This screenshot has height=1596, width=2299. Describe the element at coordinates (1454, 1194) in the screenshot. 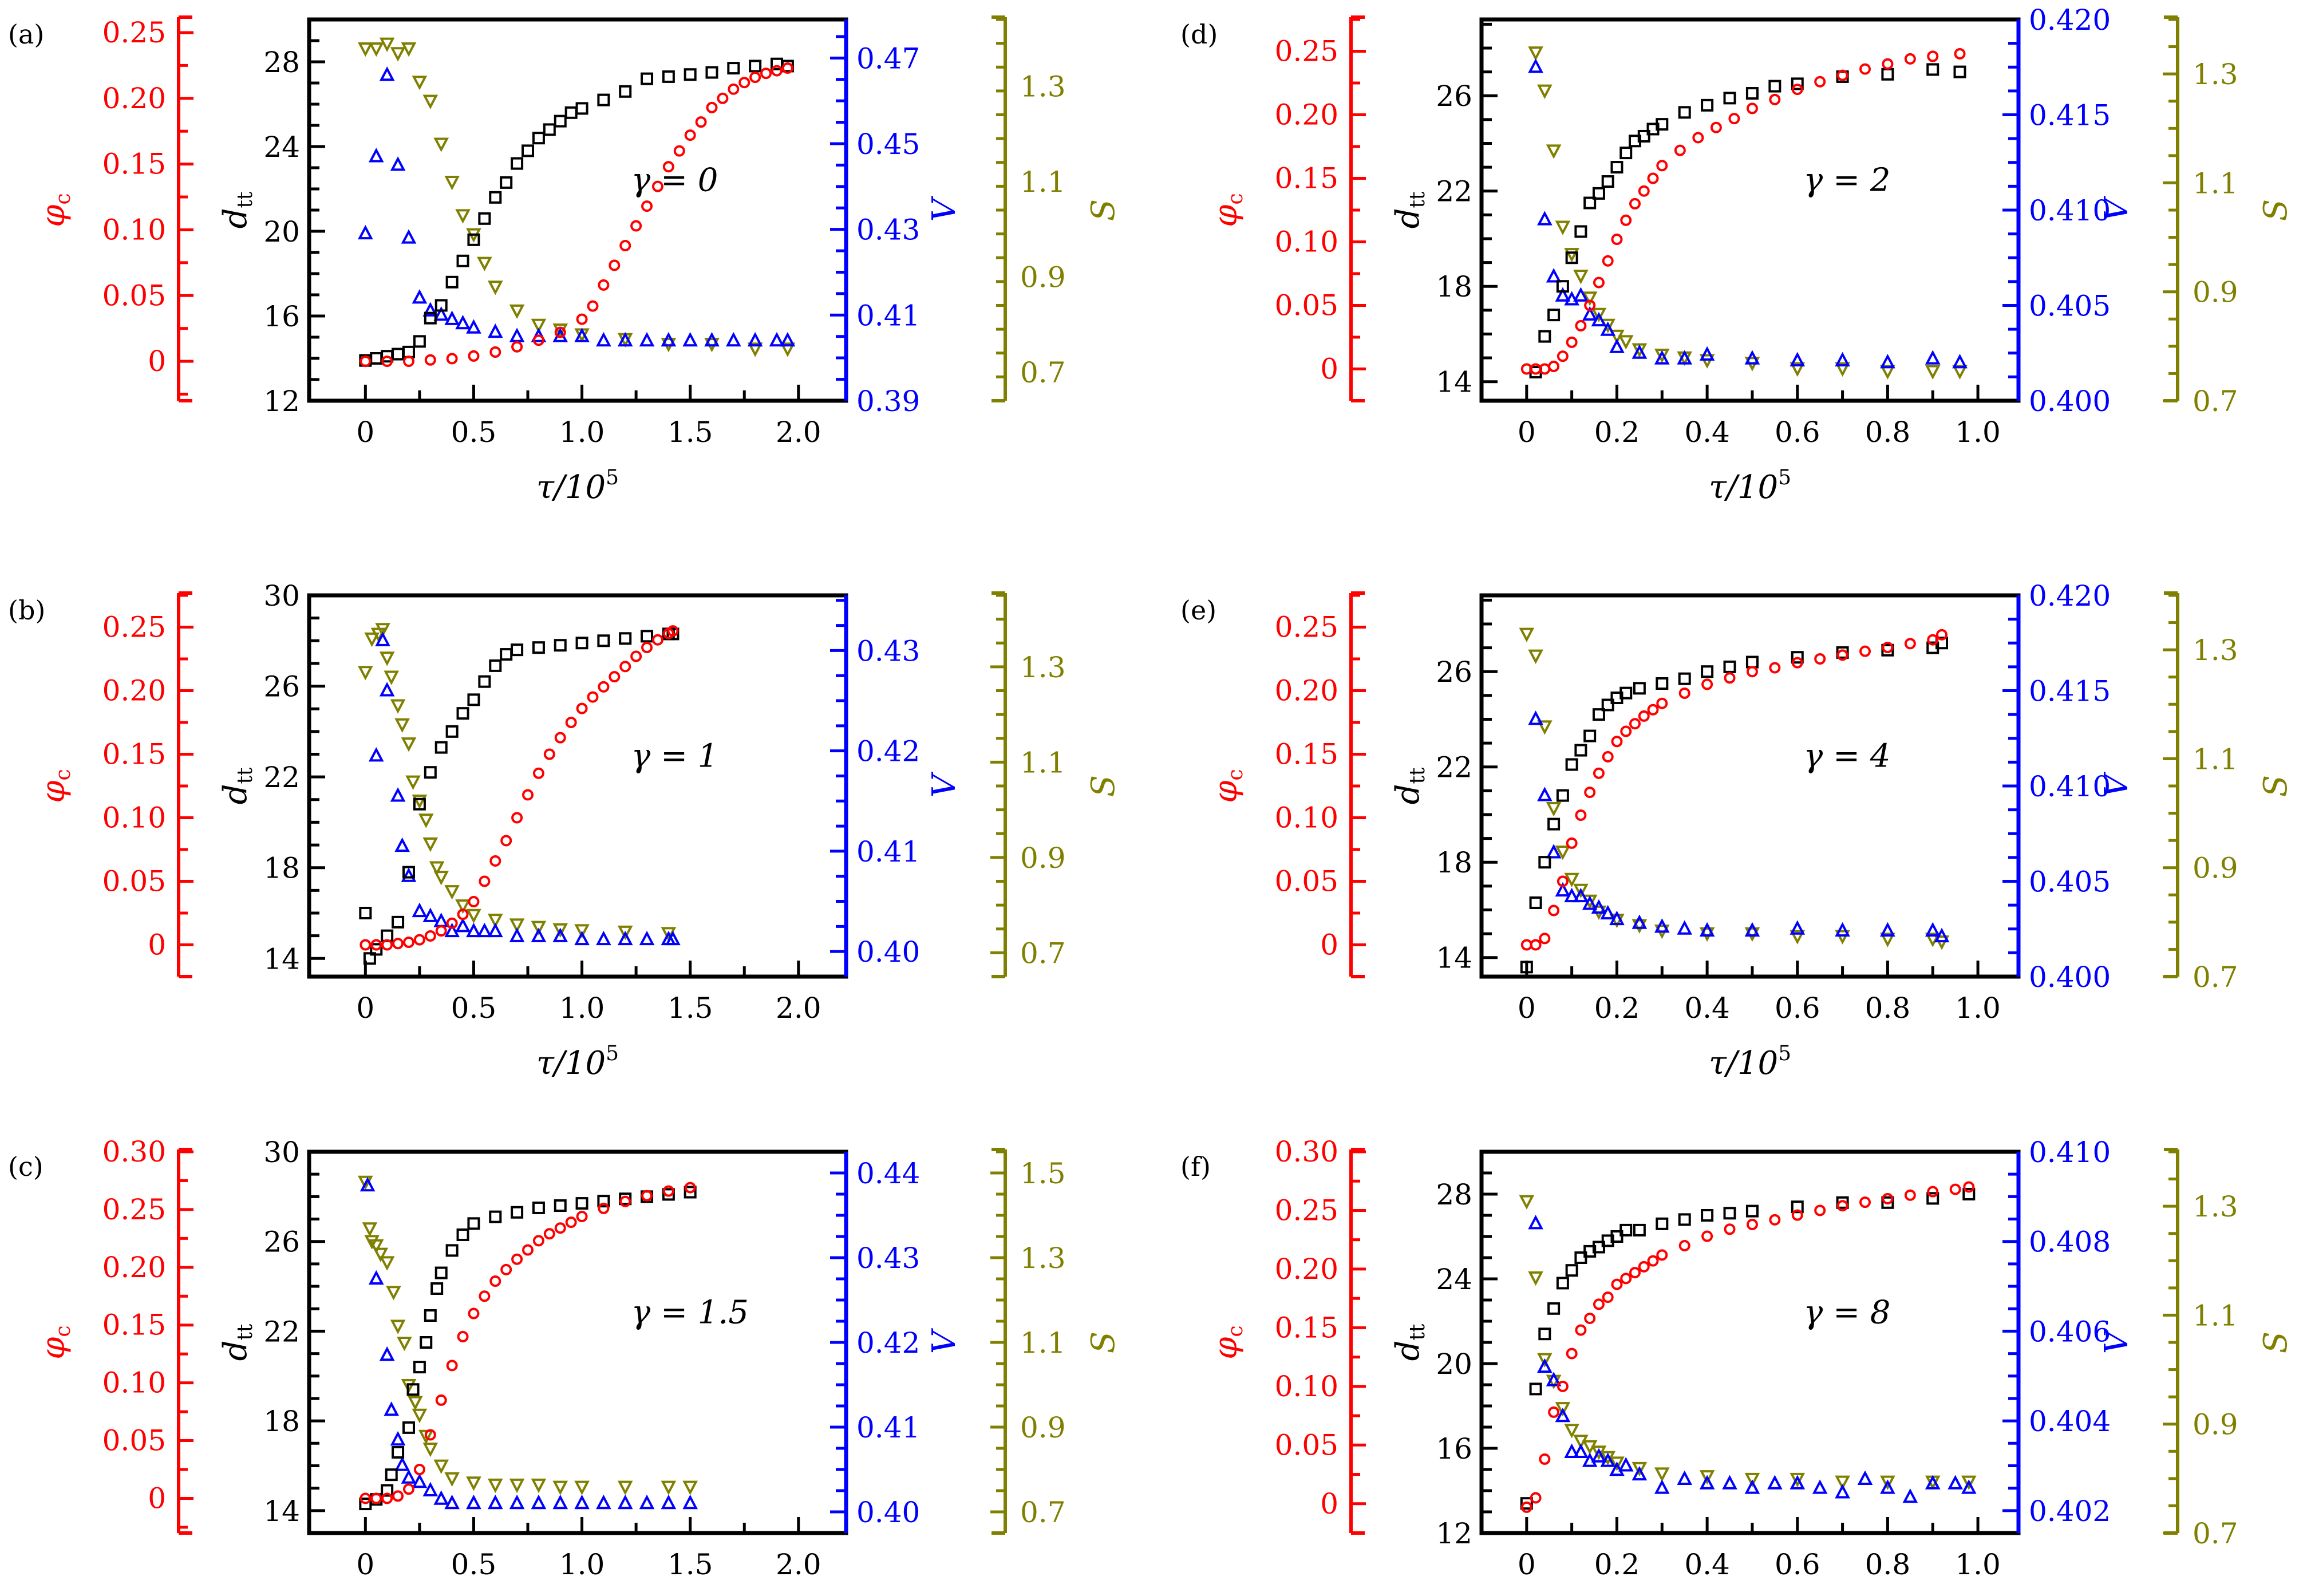

I see `dtt-tick-label: 28` at that location.